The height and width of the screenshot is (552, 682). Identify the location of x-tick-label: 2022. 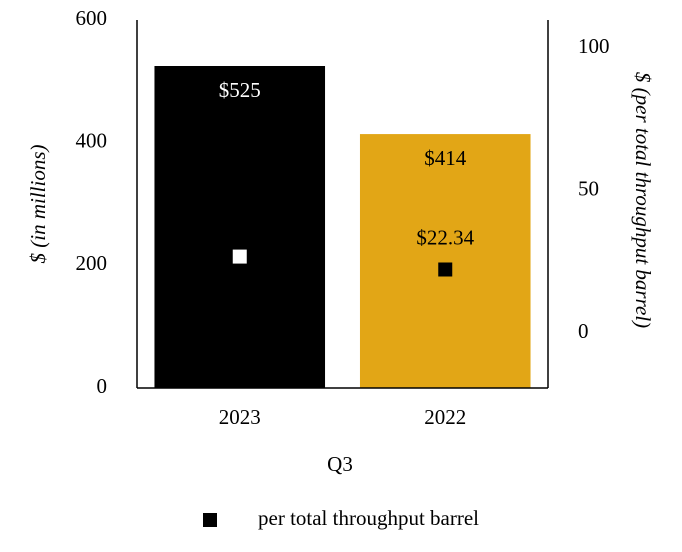
(445, 417).